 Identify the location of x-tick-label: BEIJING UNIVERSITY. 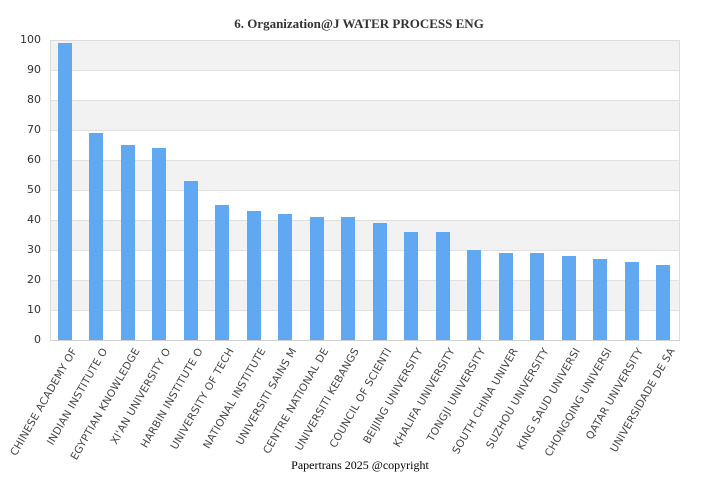
(394, 396).